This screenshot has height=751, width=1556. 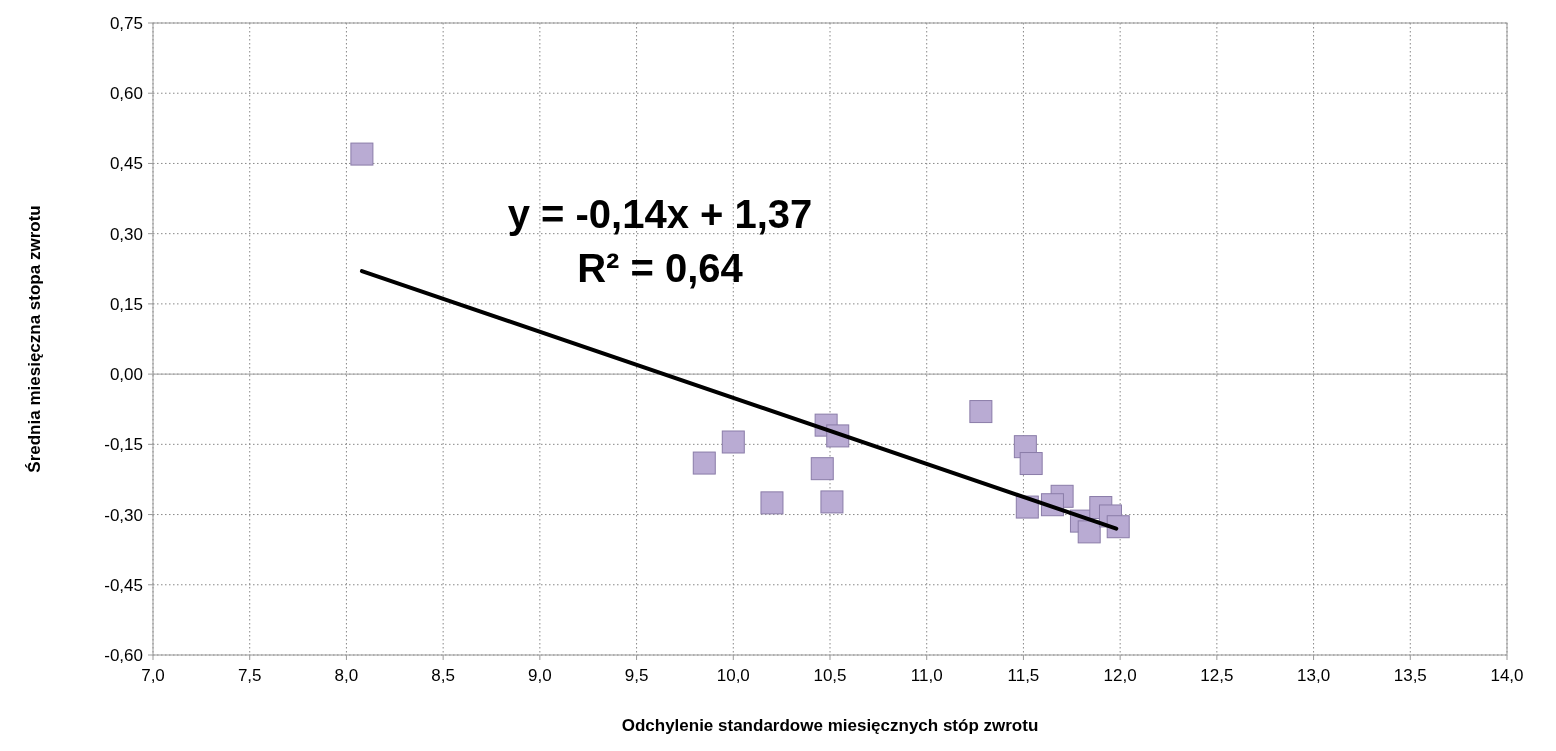 I want to click on y-tick-label: -0,45, so click(x=123, y=585).